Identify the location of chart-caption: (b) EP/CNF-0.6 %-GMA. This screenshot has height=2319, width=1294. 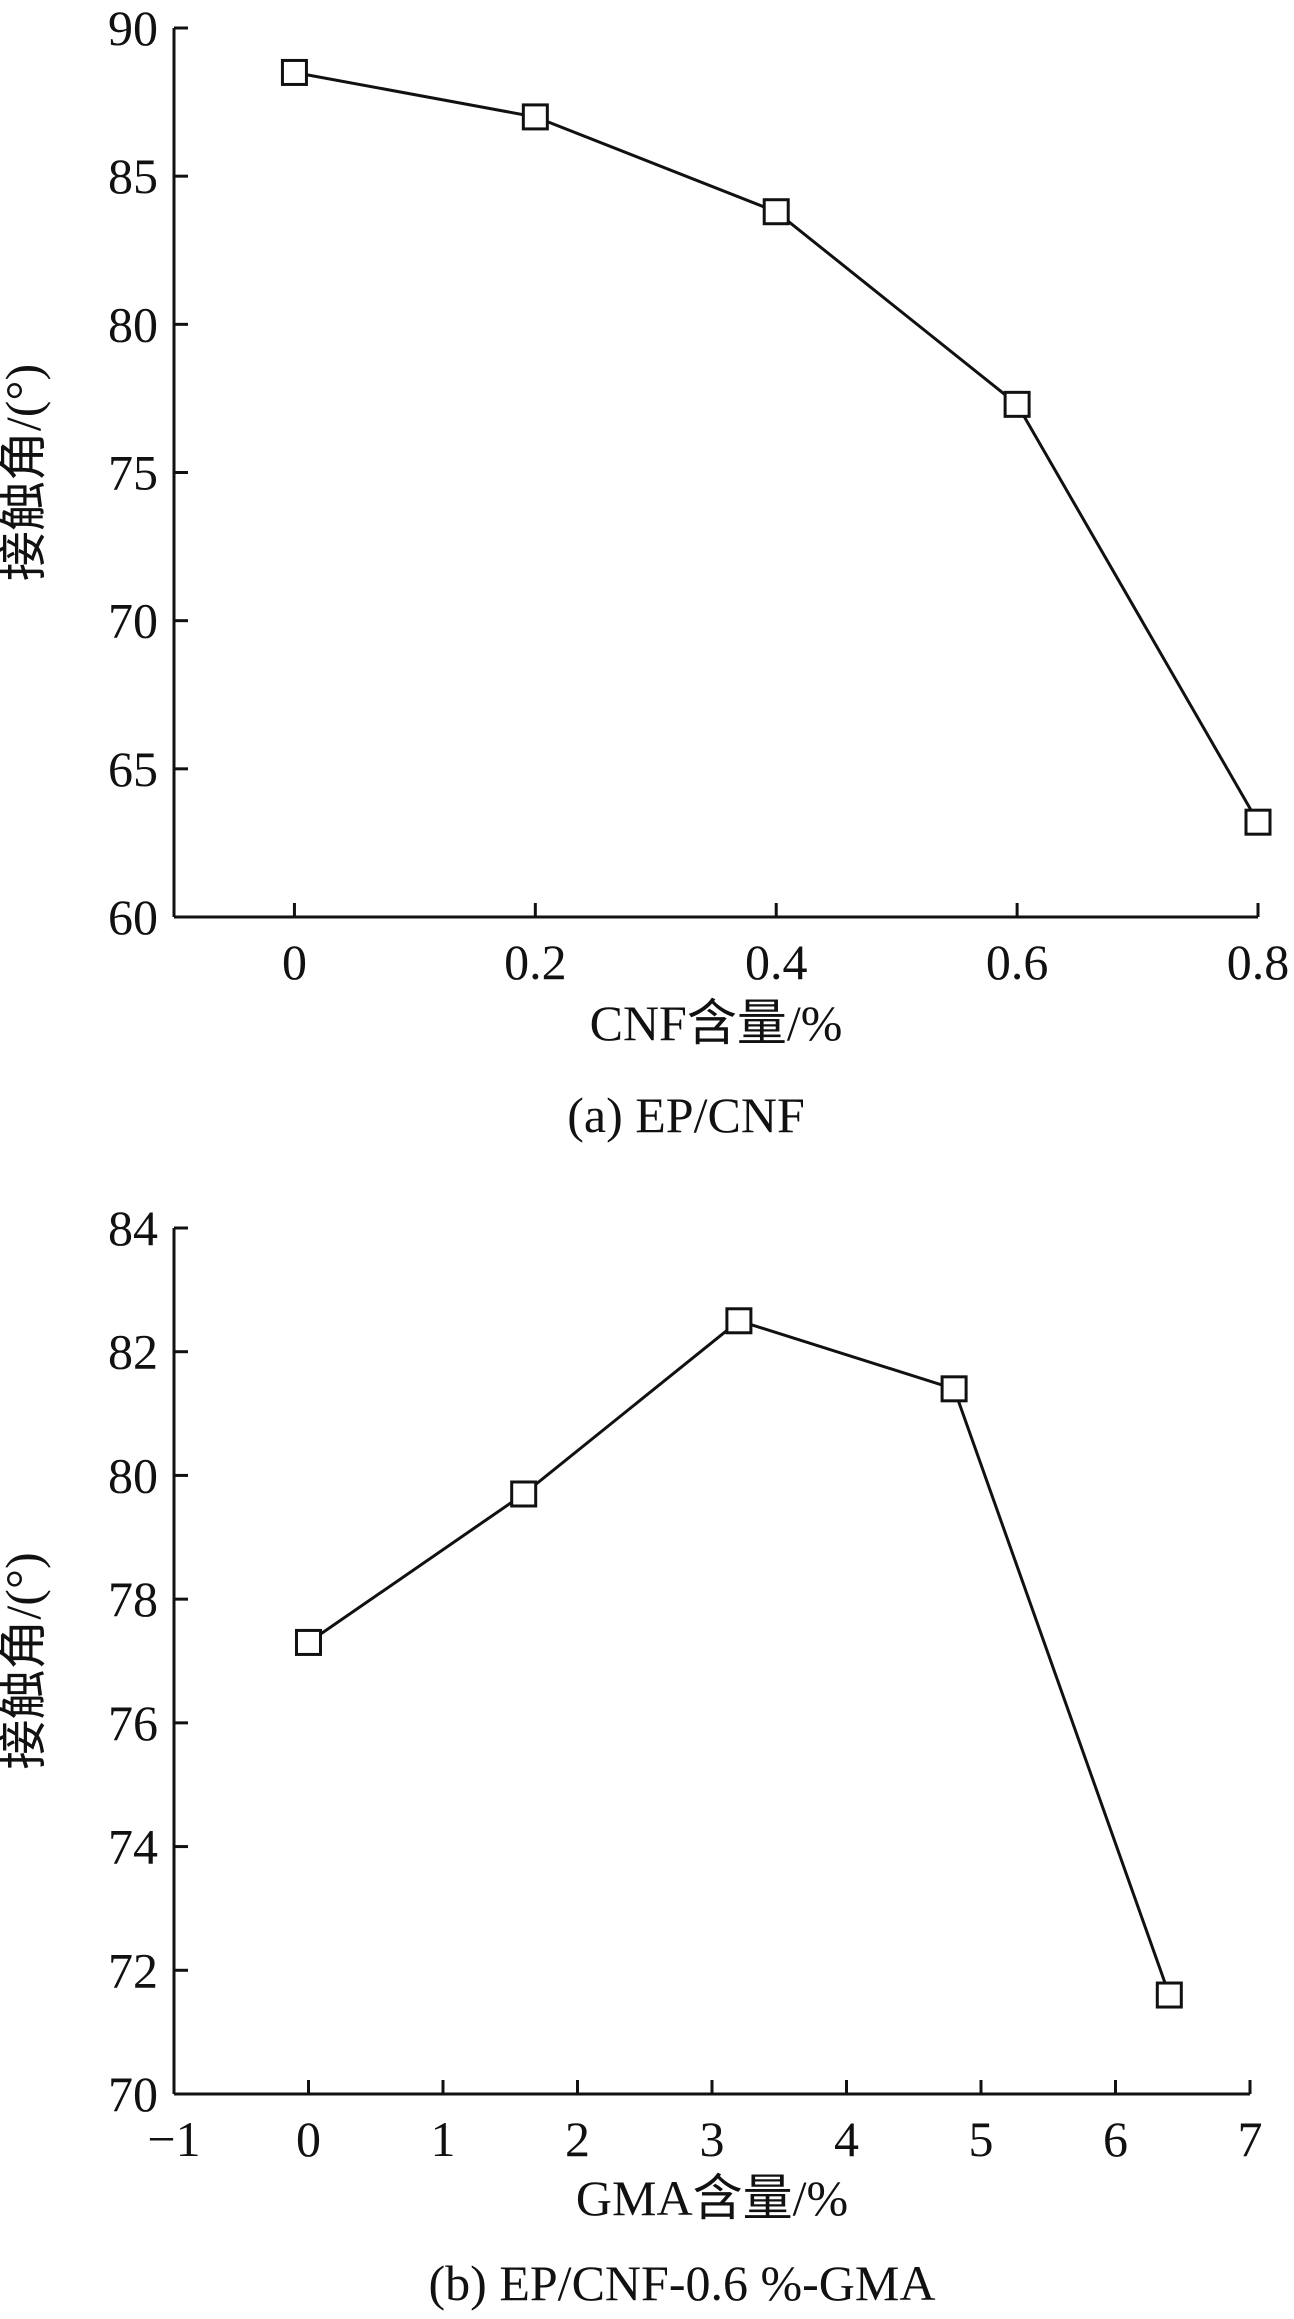
(682, 2283).